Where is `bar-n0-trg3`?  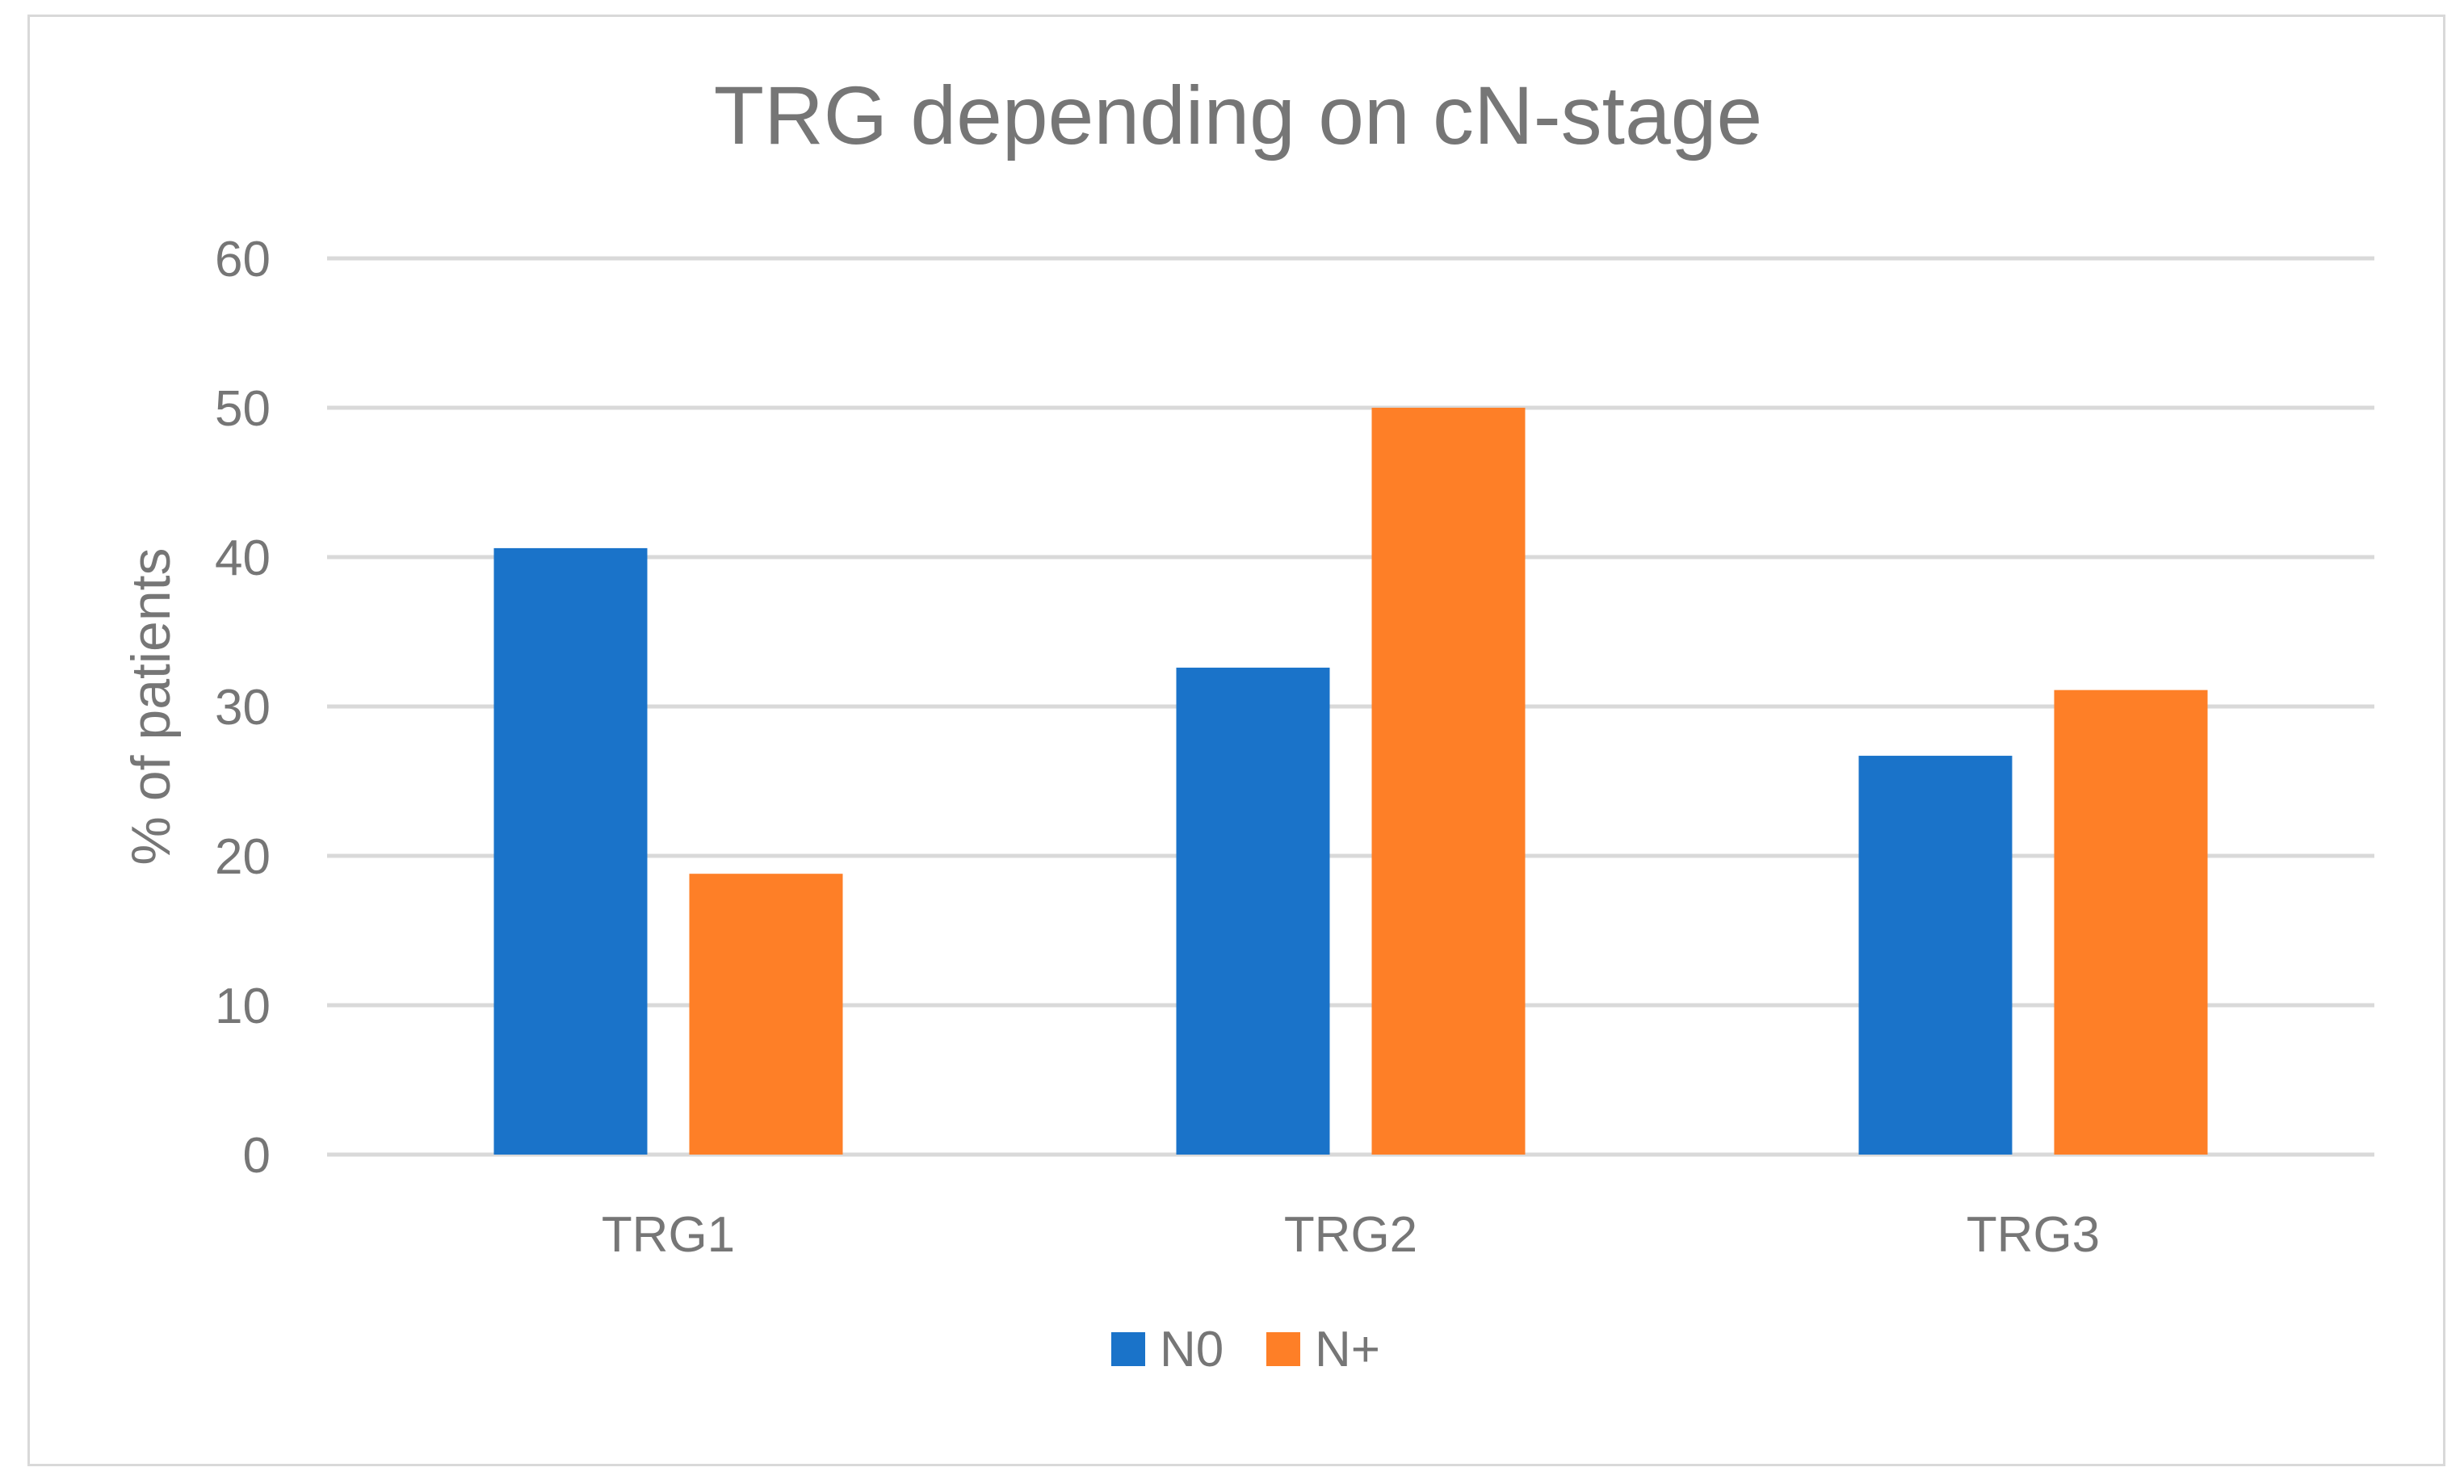 bar-n0-trg3 is located at coordinates (1936, 955).